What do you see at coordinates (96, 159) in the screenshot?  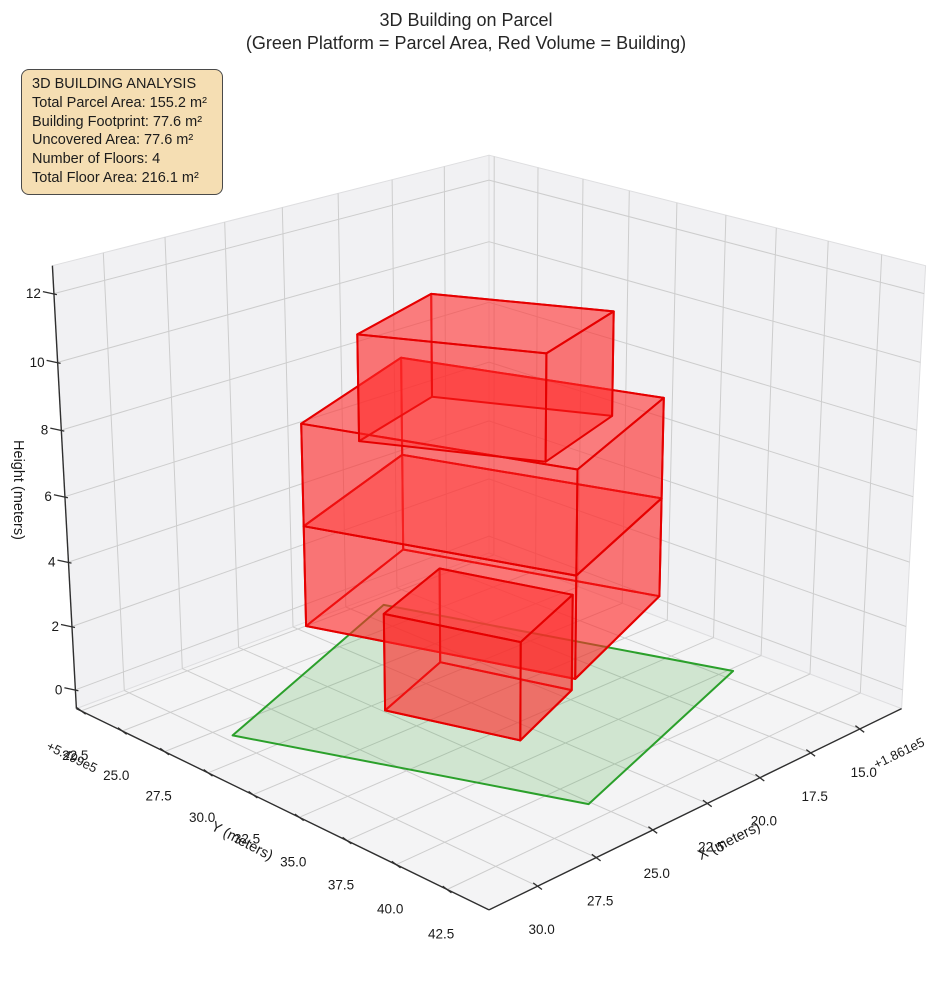 I see `info-line-number-of-floors: Number of Floors: 4` at bounding box center [96, 159].